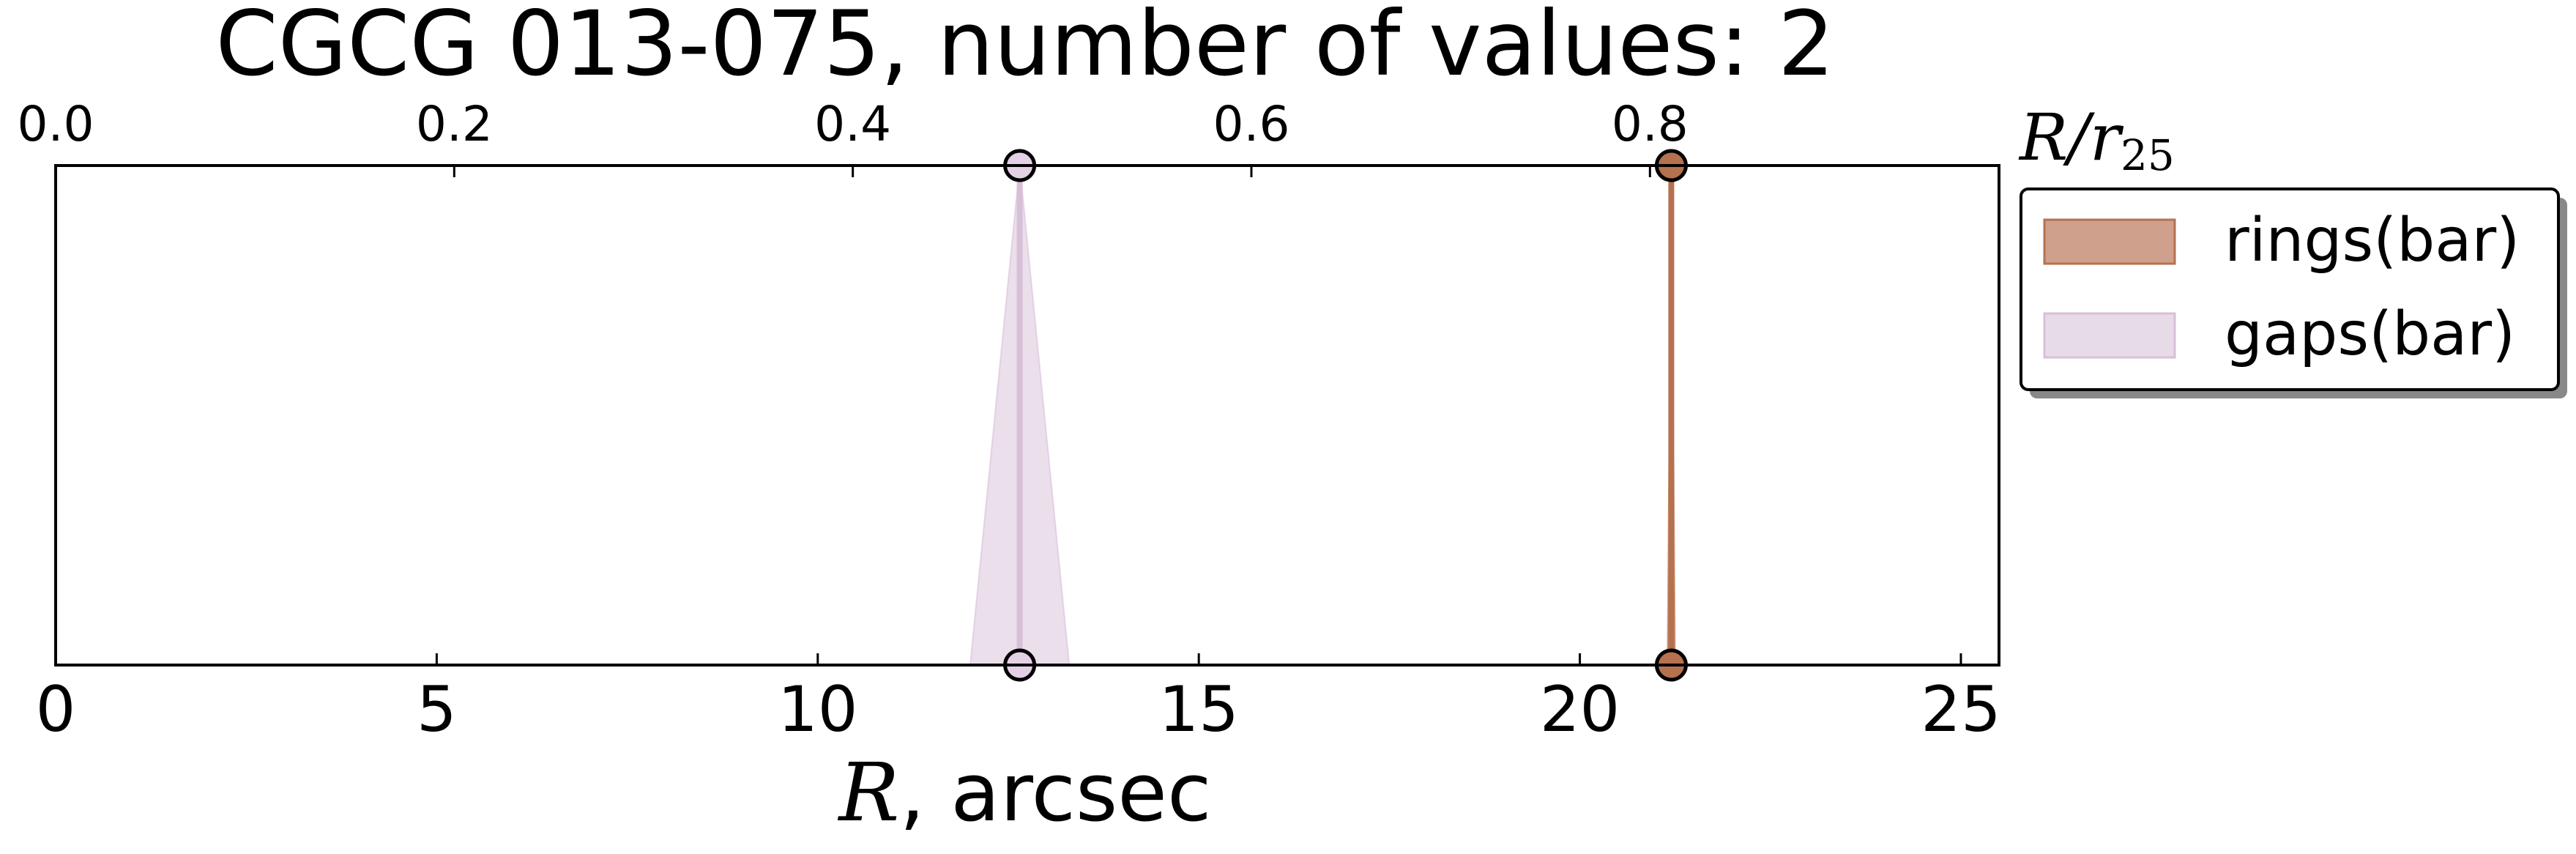  What do you see at coordinates (2370, 334) in the screenshot?
I see `legend-label-1: gaps(bar)` at bounding box center [2370, 334].